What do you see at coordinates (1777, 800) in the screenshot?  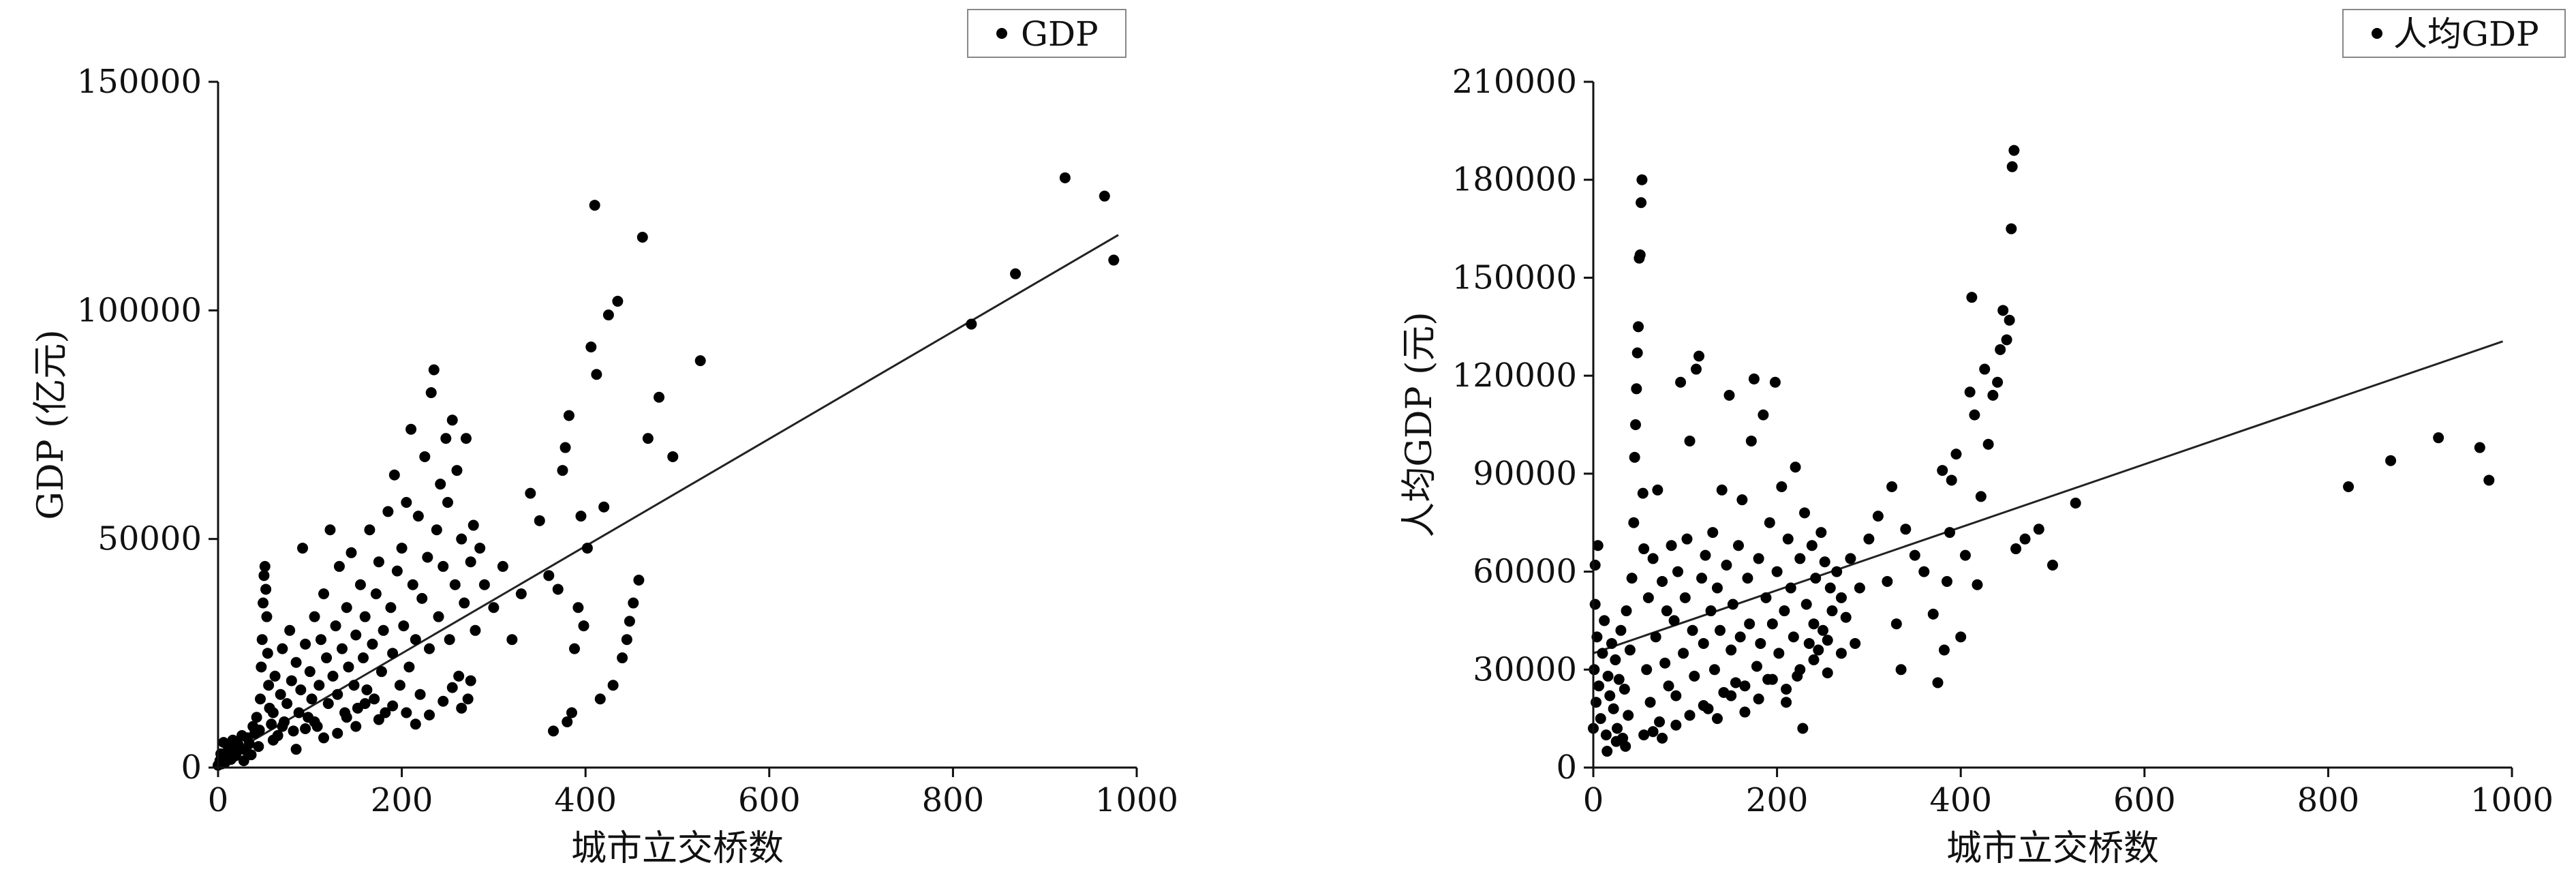 I see `x-tick-label: 200` at bounding box center [1777, 800].